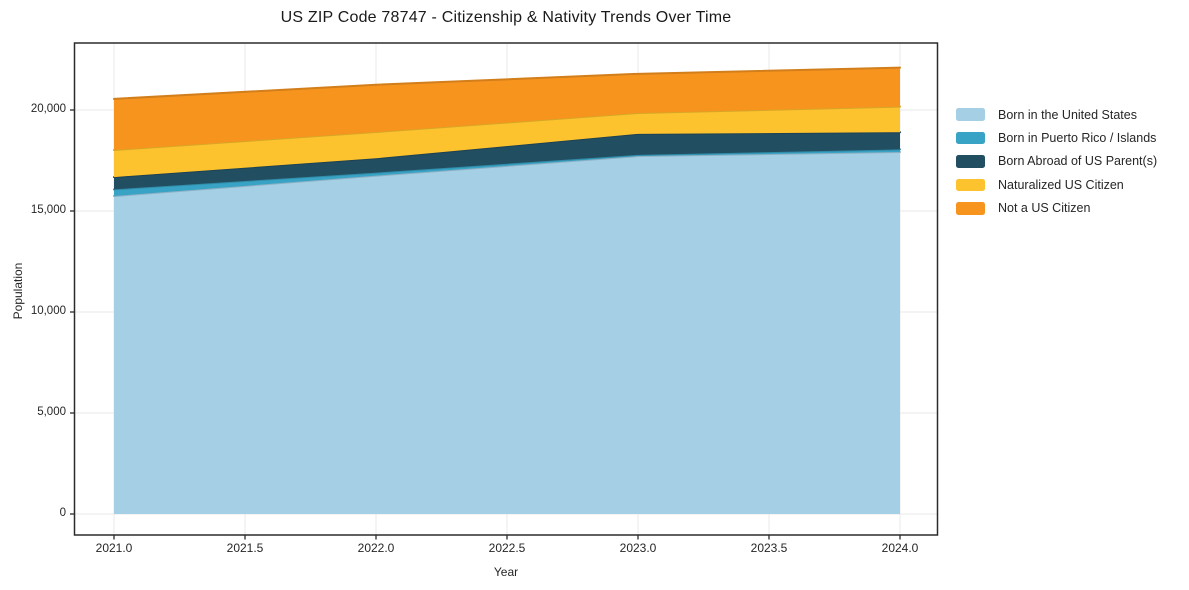 This screenshot has width=1189, height=590. Describe the element at coordinates (62, 513) in the screenshot. I see `y-tick-label: 0` at that location.